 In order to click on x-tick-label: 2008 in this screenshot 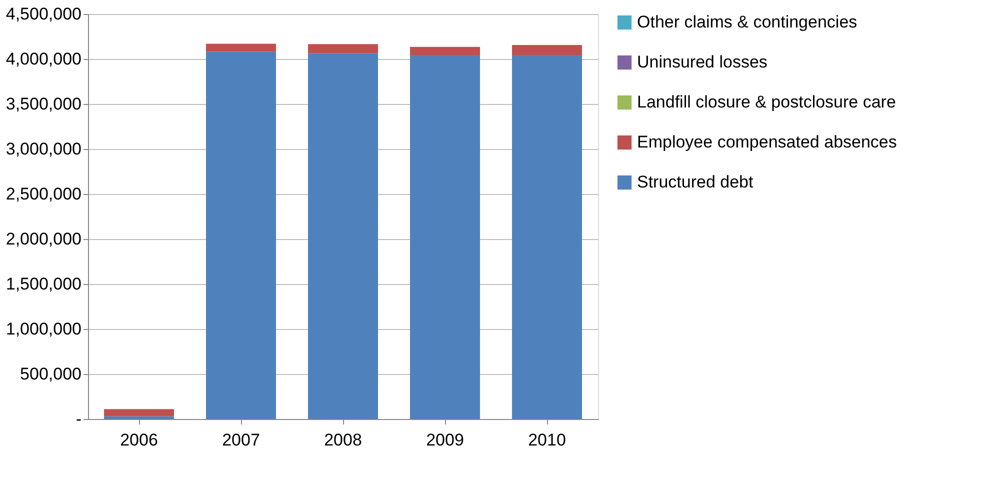, I will do `click(343, 440)`.